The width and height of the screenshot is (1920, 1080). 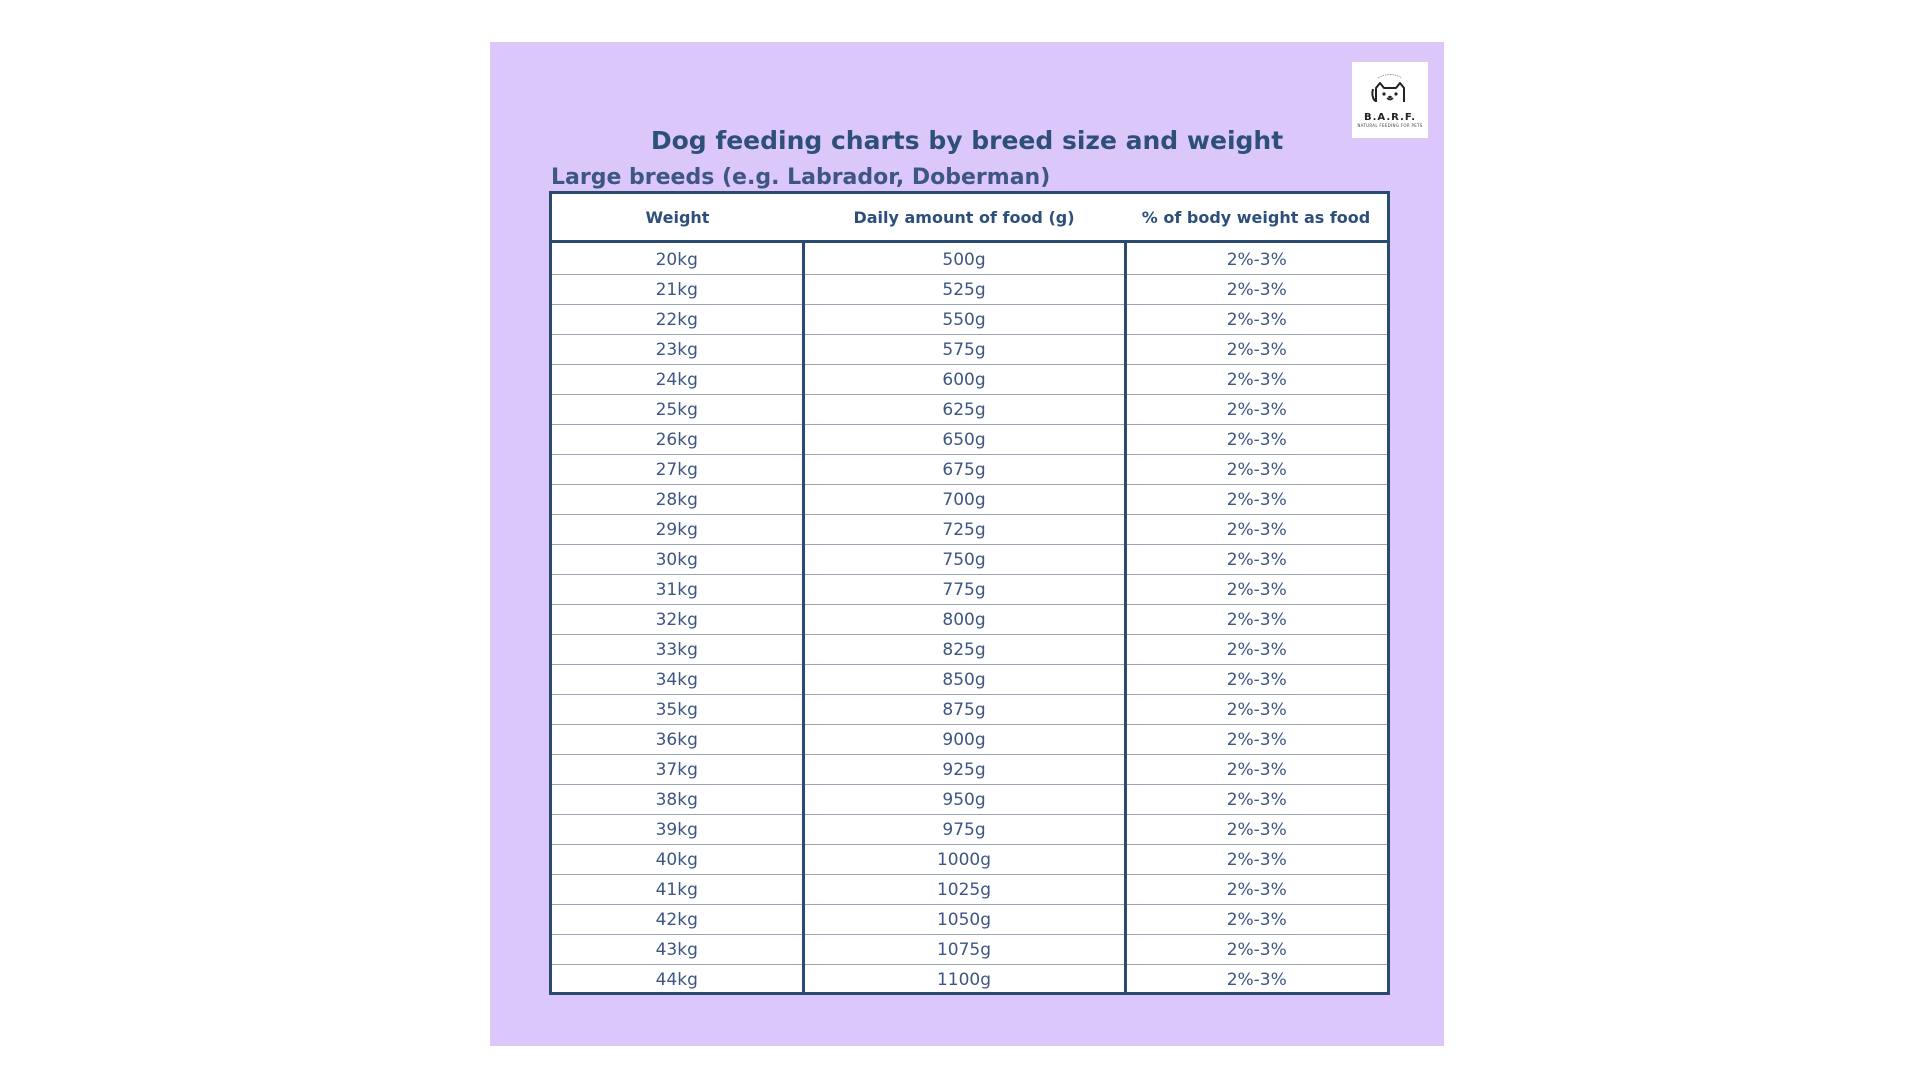 What do you see at coordinates (678, 919) in the screenshot?
I see `cell-weight: 42kg` at bounding box center [678, 919].